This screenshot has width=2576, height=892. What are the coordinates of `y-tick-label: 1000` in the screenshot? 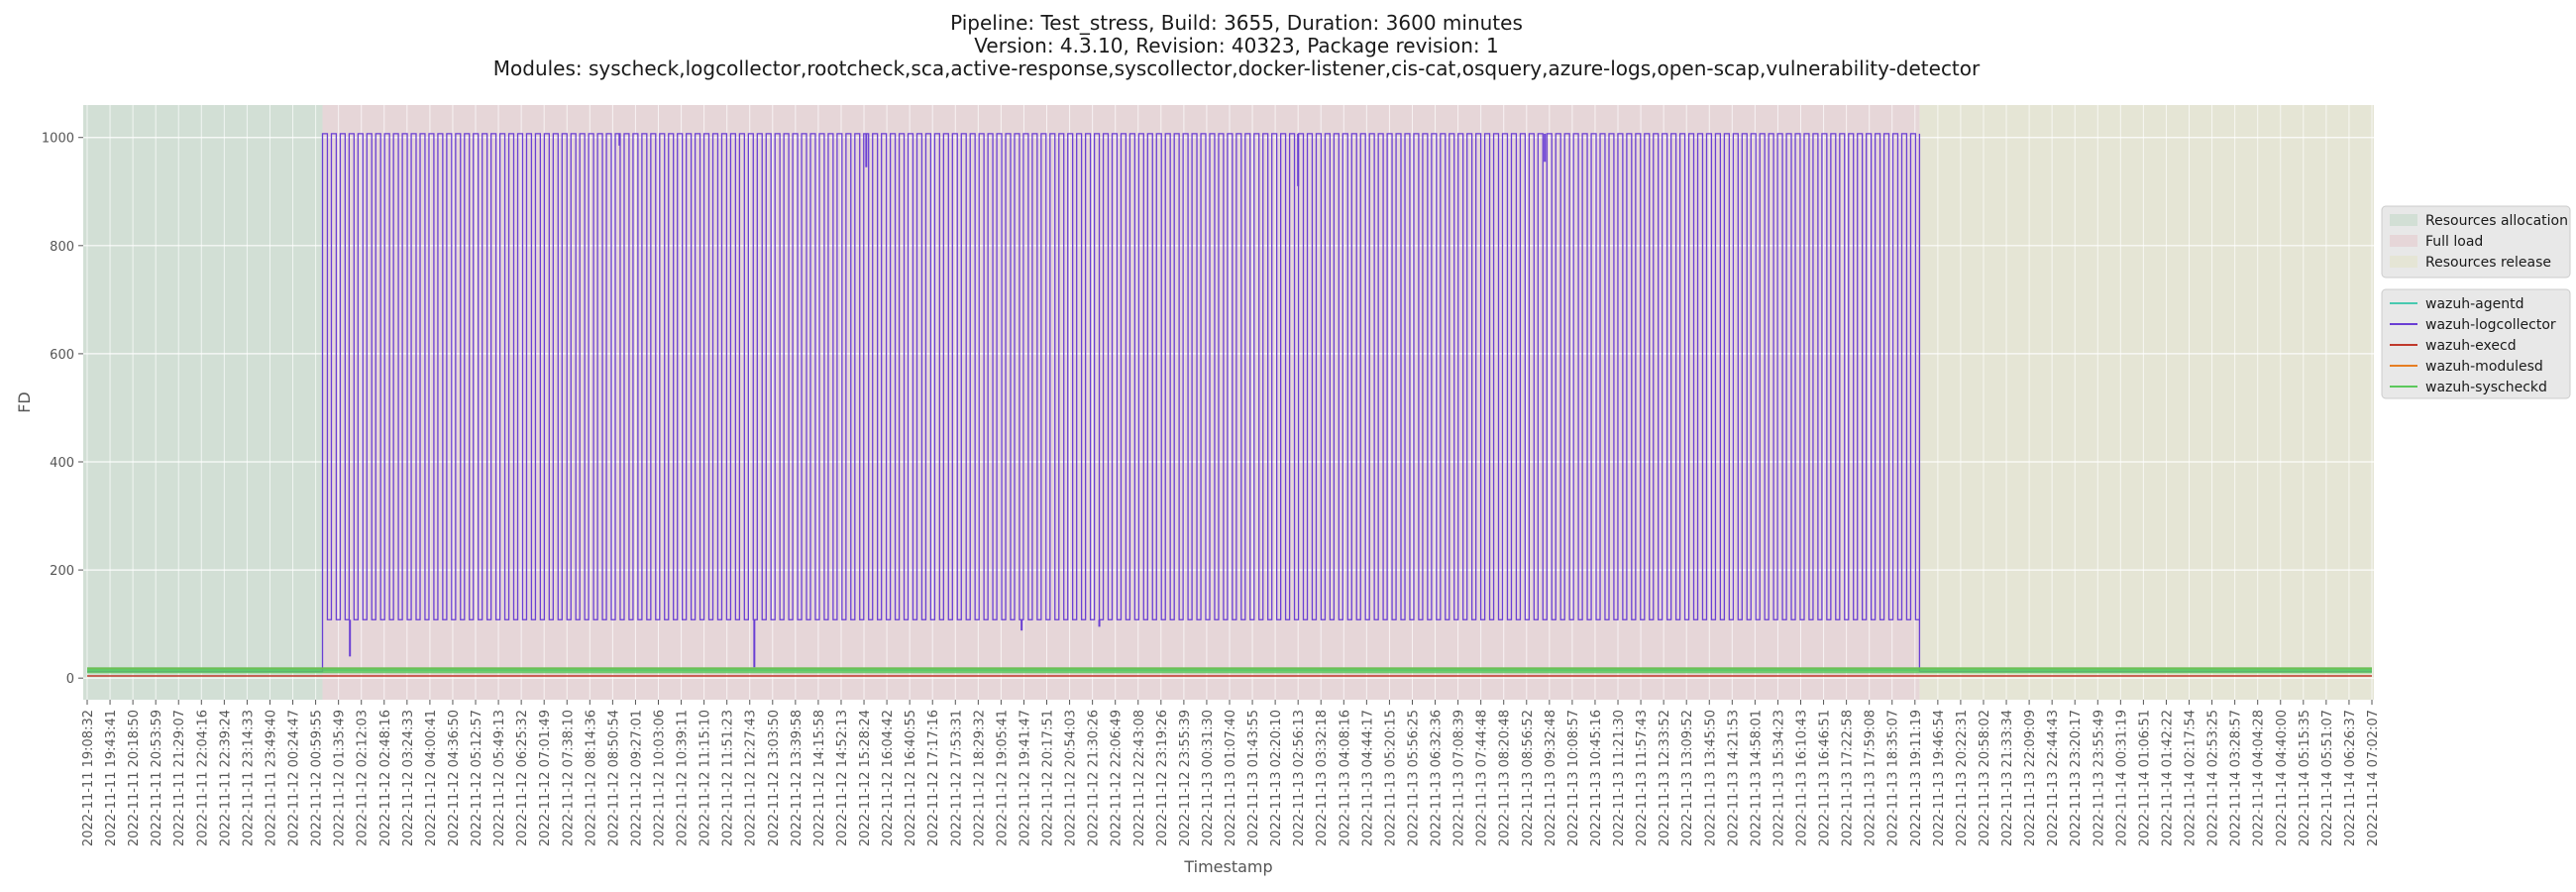 It's located at (58, 139).